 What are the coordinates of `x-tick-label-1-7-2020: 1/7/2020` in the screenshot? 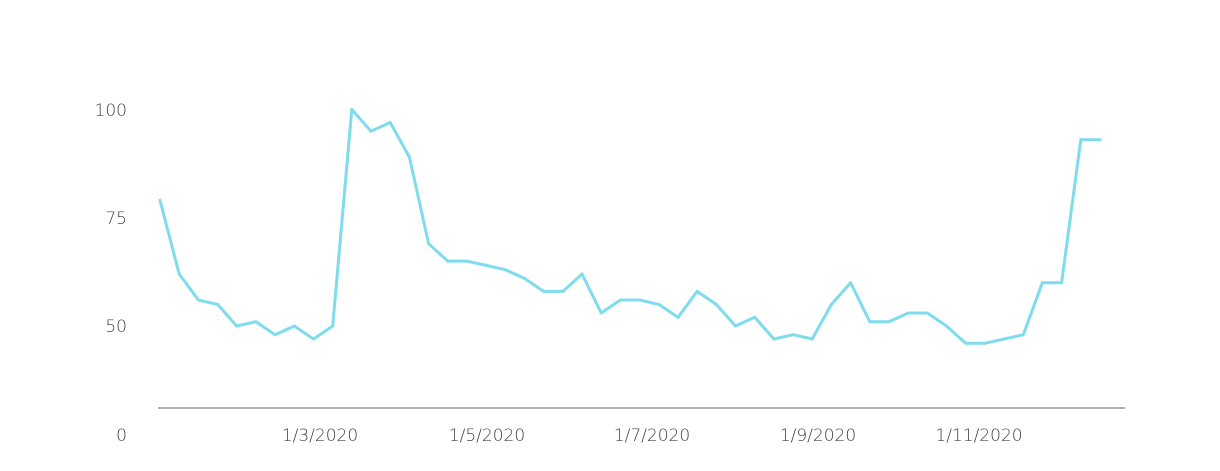 It's located at (652, 436).